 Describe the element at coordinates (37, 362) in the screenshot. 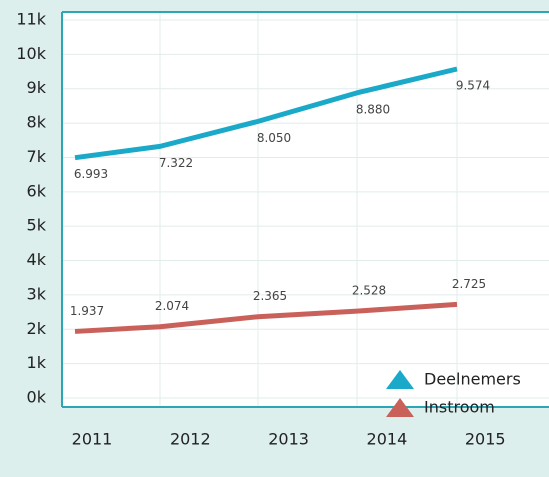

I see `y-tick-label: 1k` at that location.